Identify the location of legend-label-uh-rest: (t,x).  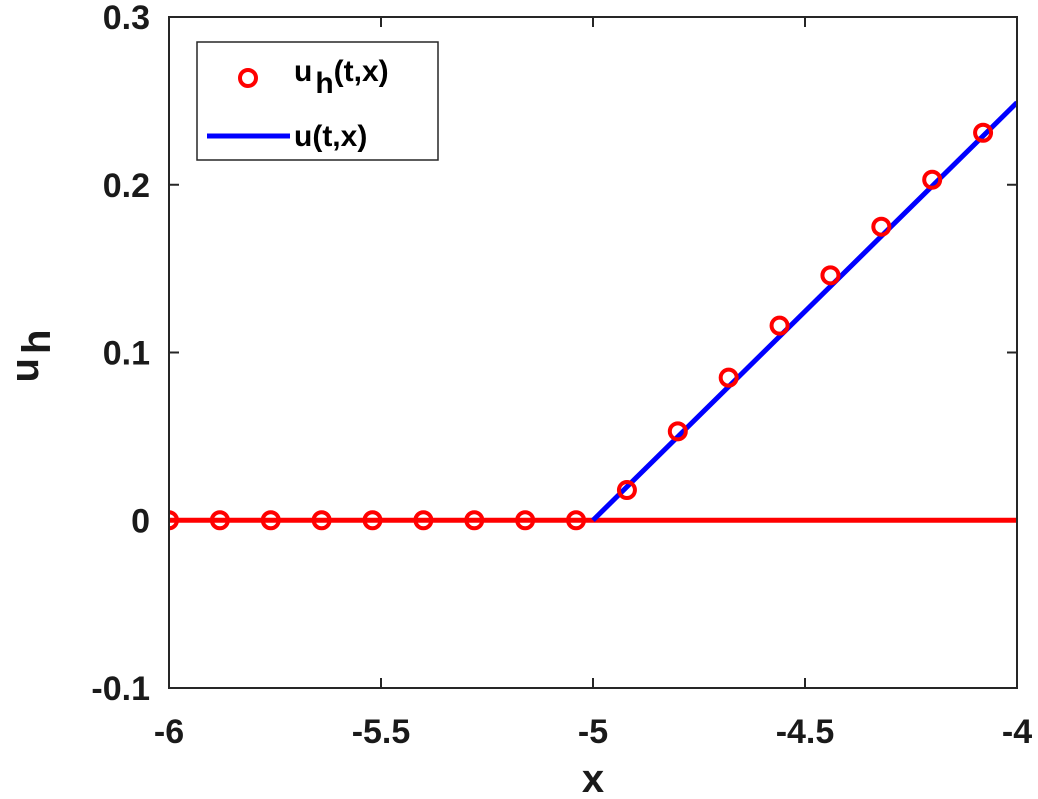
(361, 71).